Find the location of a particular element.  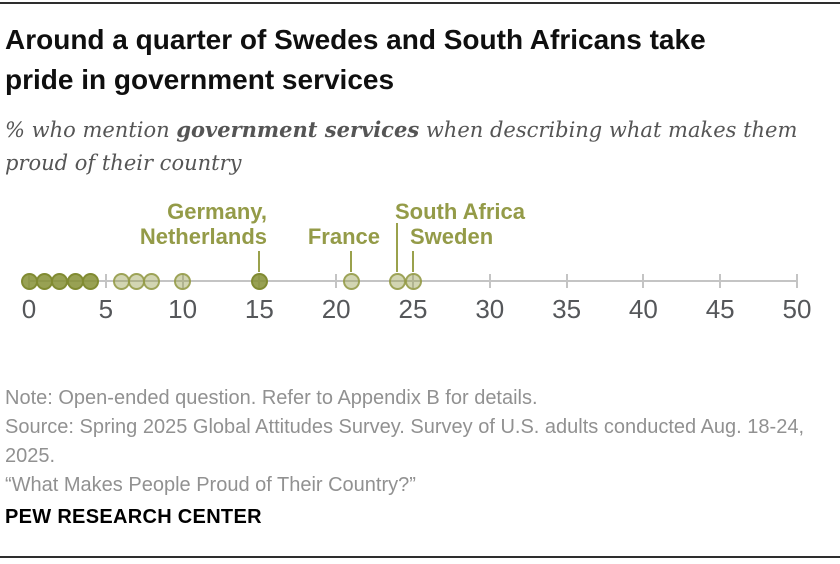

subtitle-rest: when describing what makes them is located at coordinates (608, 130).